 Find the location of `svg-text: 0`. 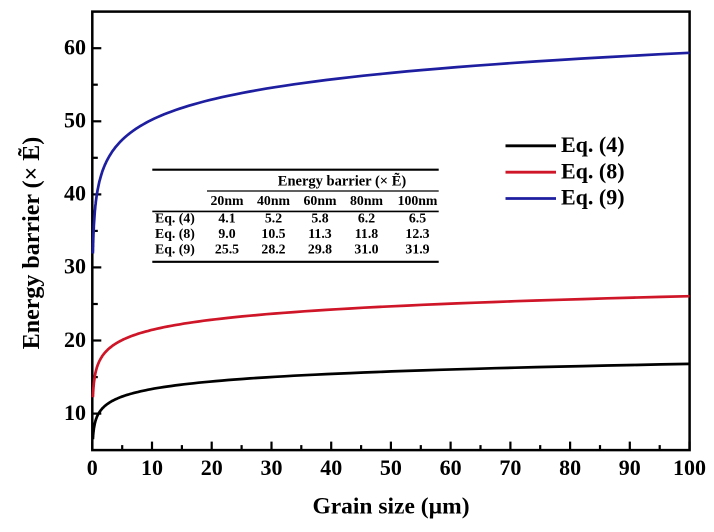

svg-text: 0 is located at coordinates (92, 467).